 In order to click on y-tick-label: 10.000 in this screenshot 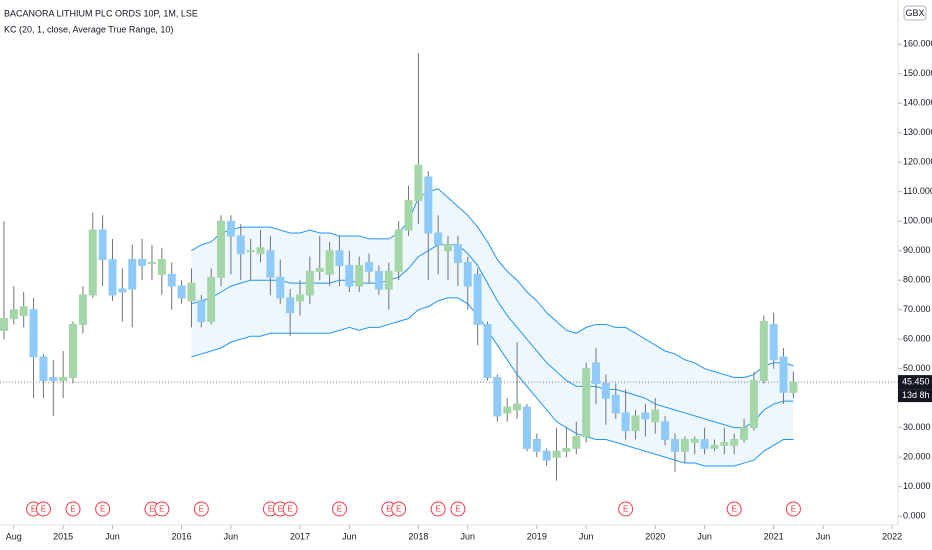, I will do `click(917, 486)`.